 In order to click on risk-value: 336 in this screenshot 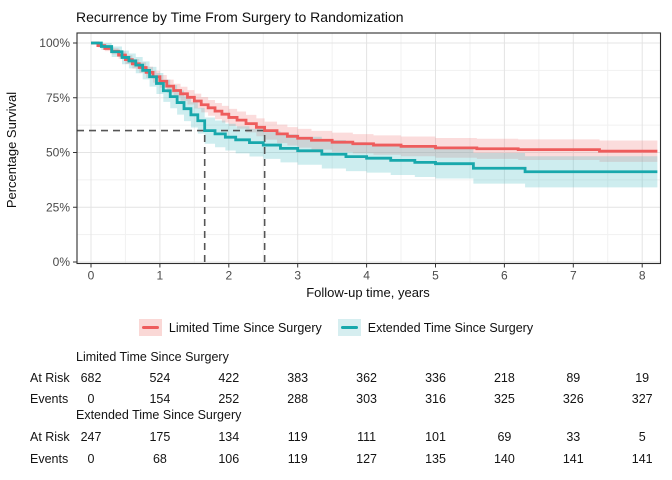, I will do `click(435, 378)`.